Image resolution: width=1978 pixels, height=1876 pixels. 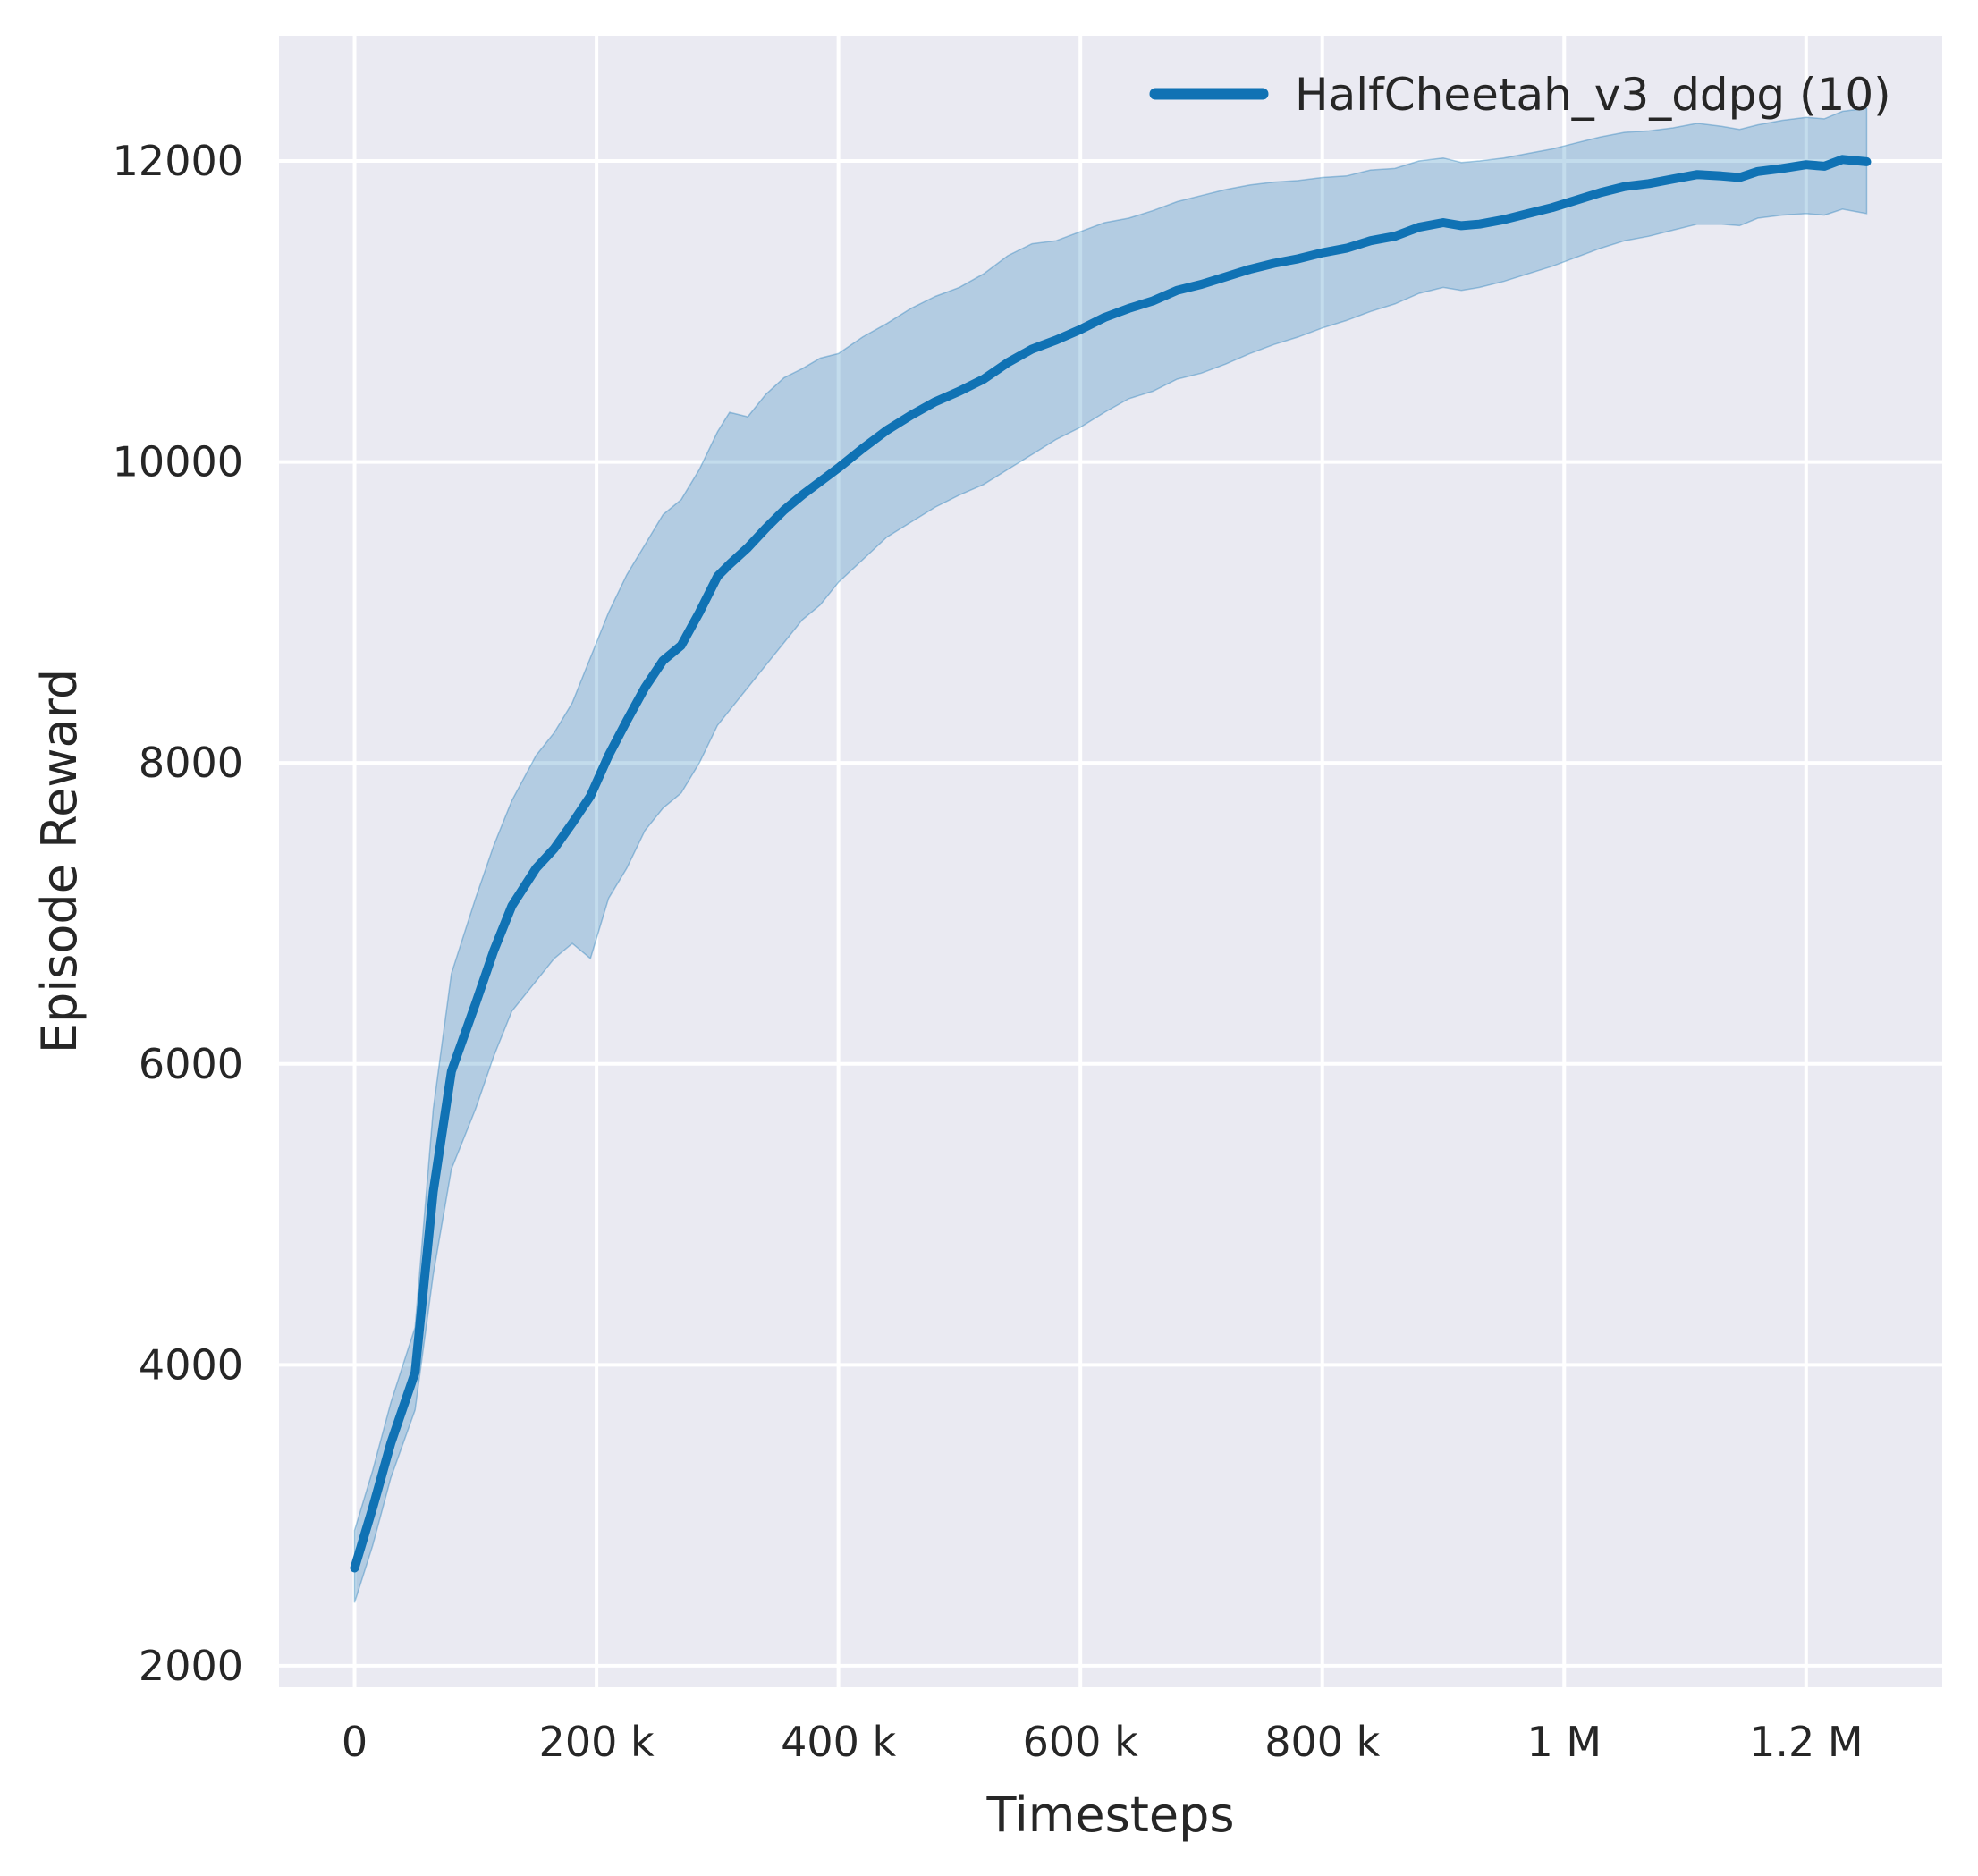 I want to click on y-tick-label: 6000, so click(x=191, y=1064).